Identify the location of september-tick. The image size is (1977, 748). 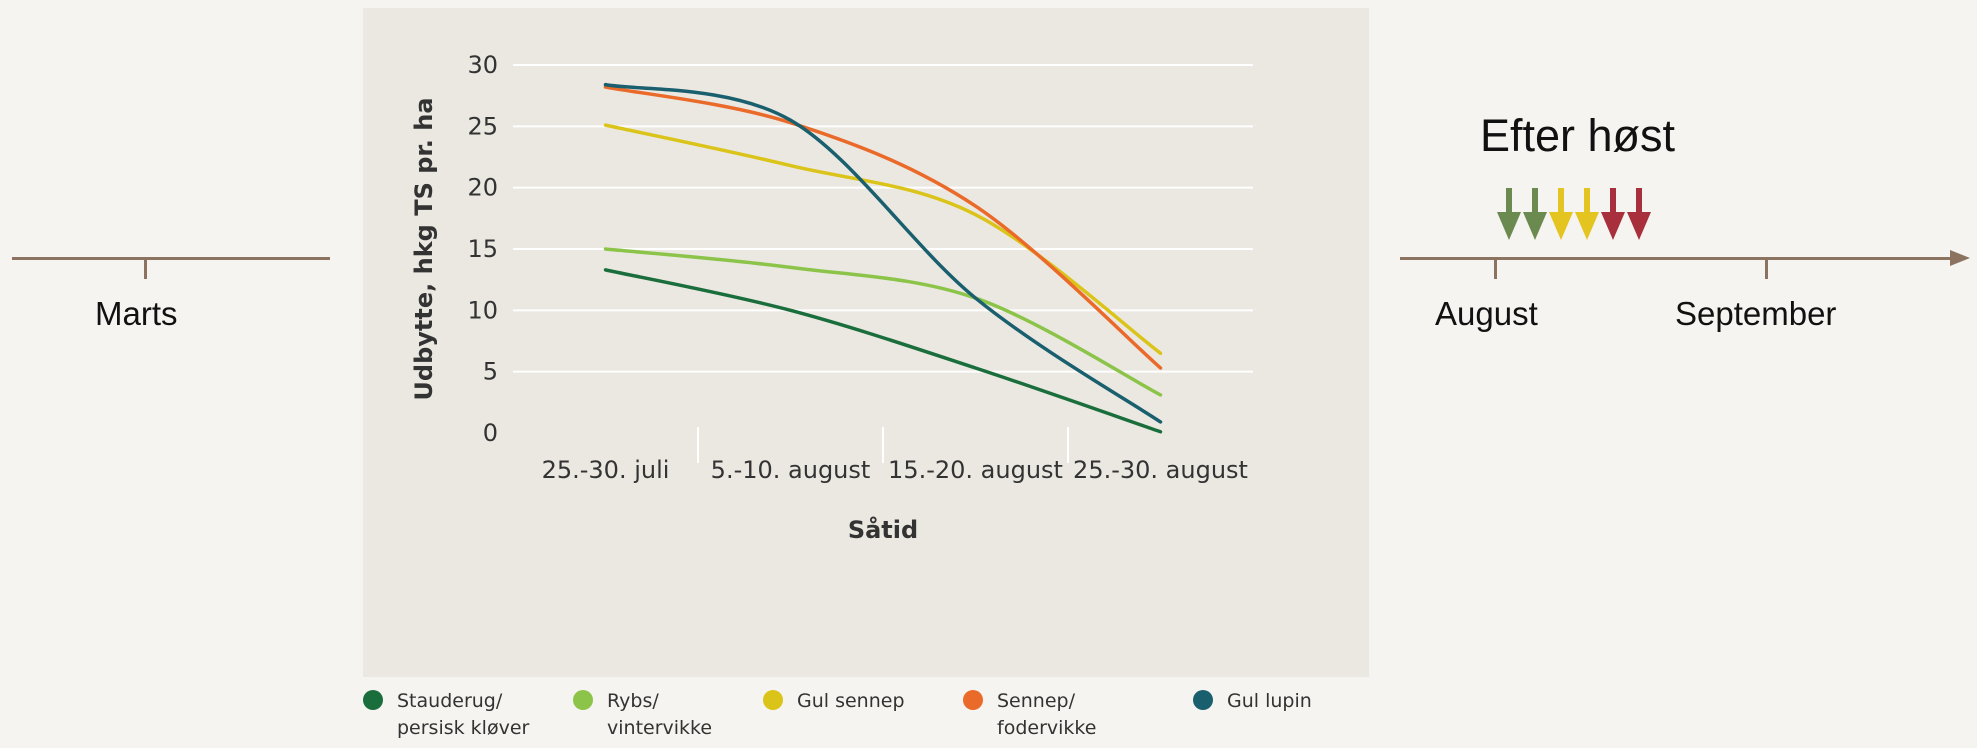
(1766, 269).